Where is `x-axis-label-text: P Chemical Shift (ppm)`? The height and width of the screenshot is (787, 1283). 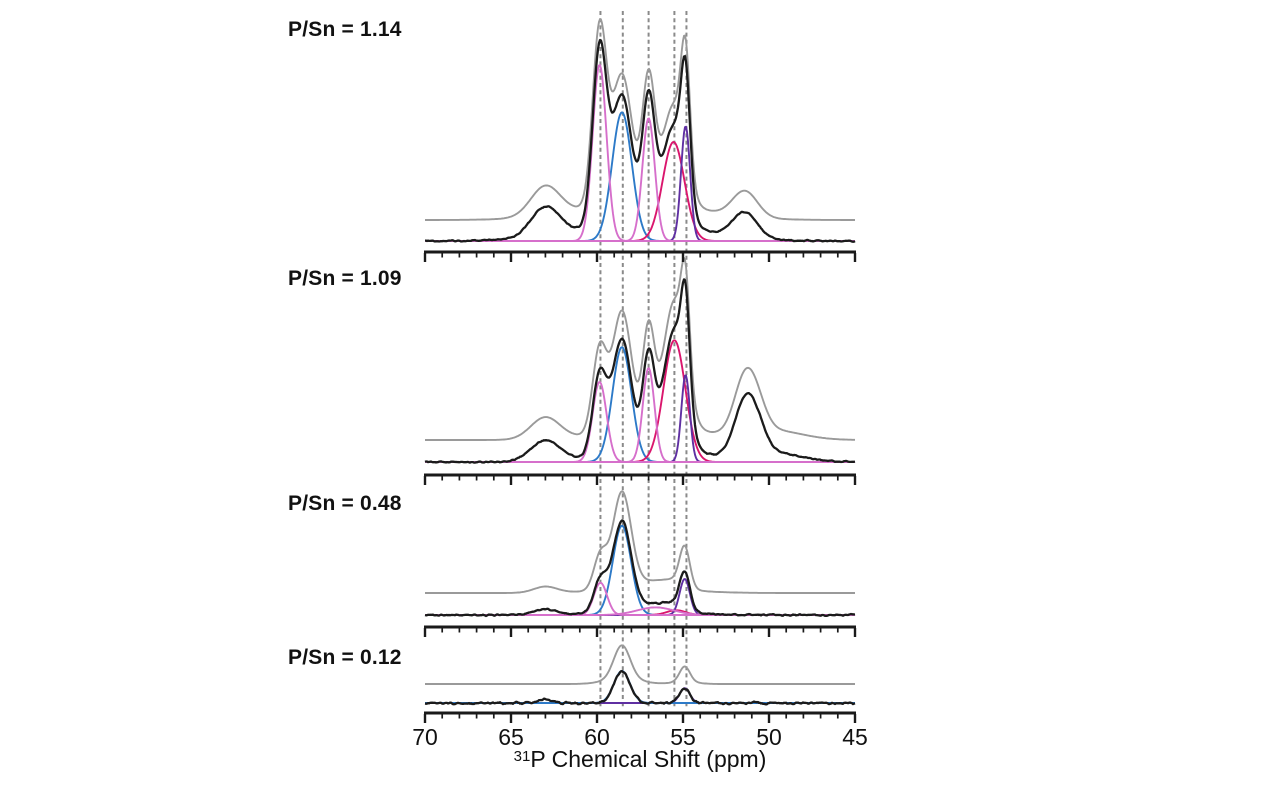
x-axis-label-text: P Chemical Shift (ppm) is located at coordinates (648, 759).